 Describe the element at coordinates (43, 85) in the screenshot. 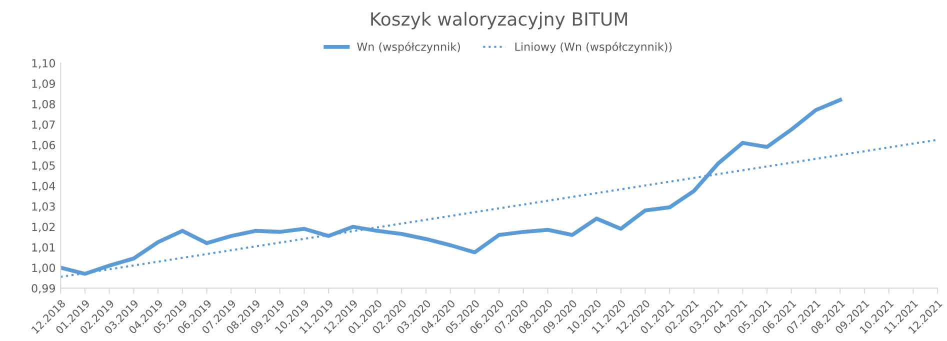

I see `y-tick-label: 1,09` at that location.